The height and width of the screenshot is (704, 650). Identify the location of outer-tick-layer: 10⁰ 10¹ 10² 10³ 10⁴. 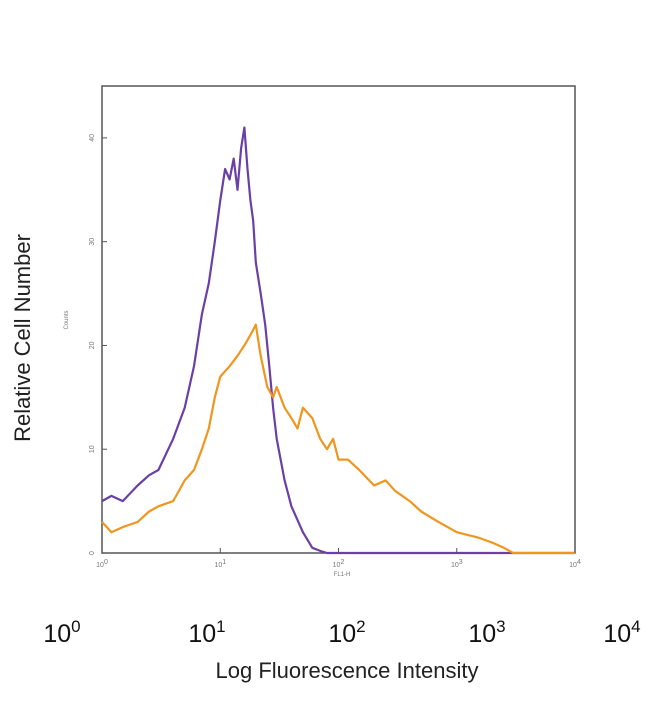
(341, 632).